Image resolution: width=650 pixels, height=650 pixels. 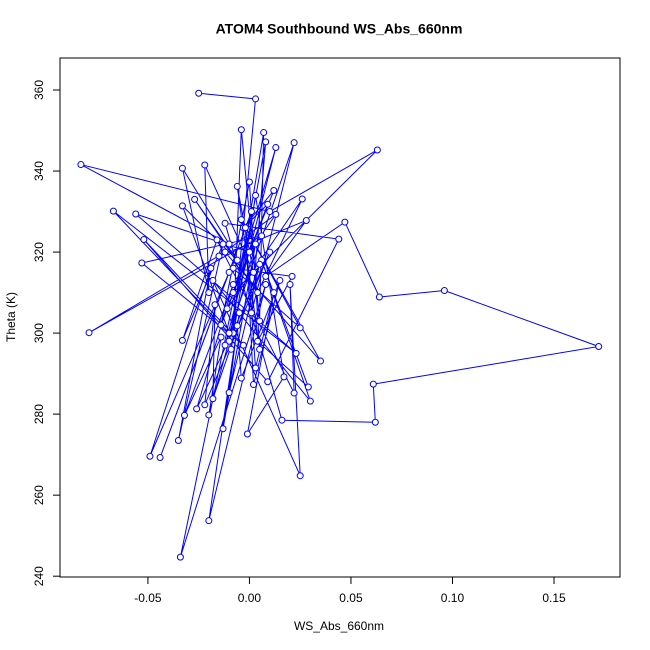 I want to click on y-tick-label: 240, so click(x=39, y=576).